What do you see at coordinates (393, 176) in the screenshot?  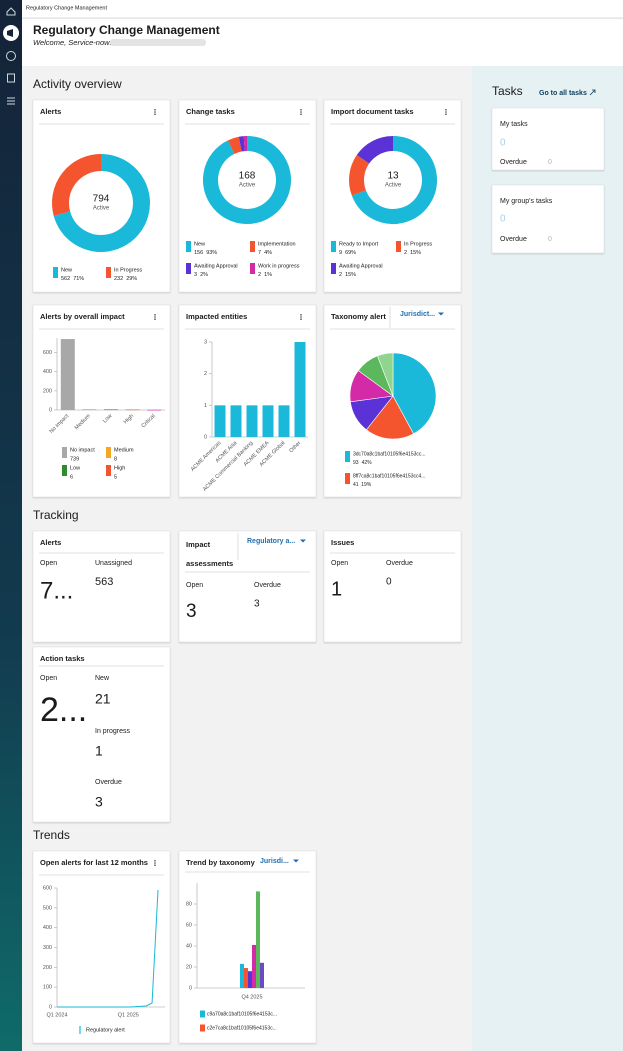 I see `donut-total: 13` at bounding box center [393, 176].